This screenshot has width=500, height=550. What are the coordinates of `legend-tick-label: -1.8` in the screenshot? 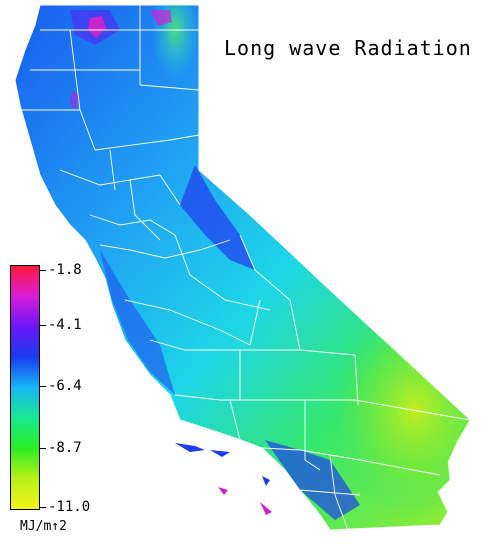 It's located at (65, 270).